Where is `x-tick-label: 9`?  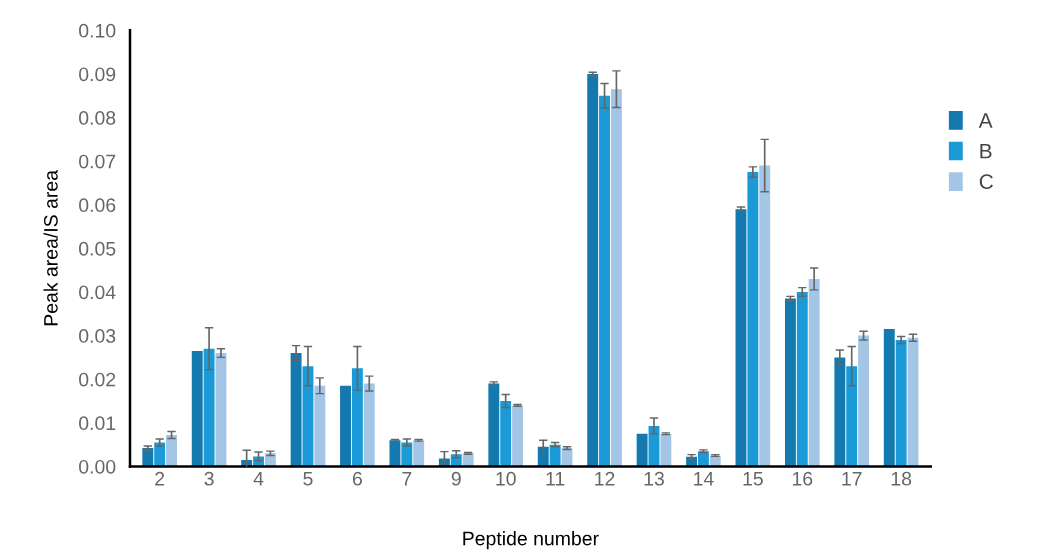 x-tick-label: 9 is located at coordinates (456, 478).